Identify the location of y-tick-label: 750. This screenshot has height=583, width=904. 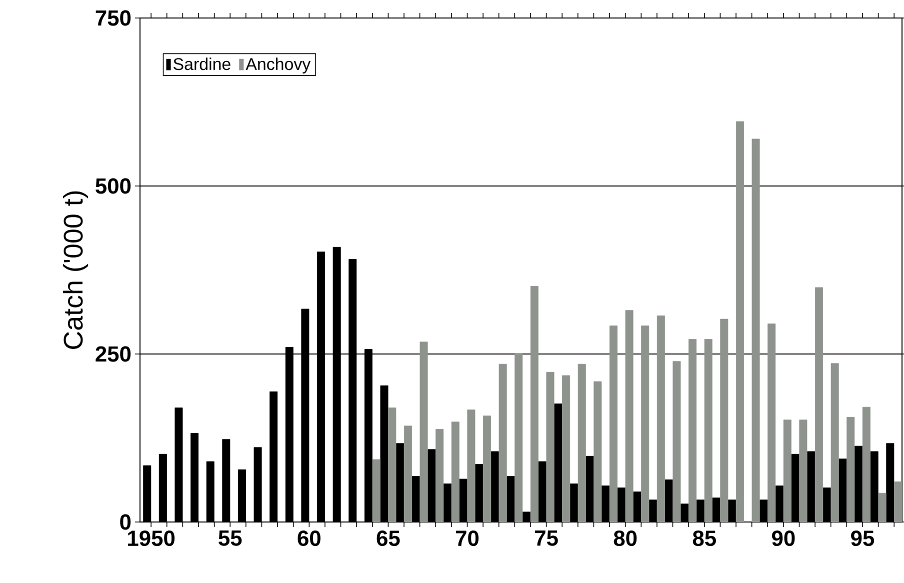
(113, 18).